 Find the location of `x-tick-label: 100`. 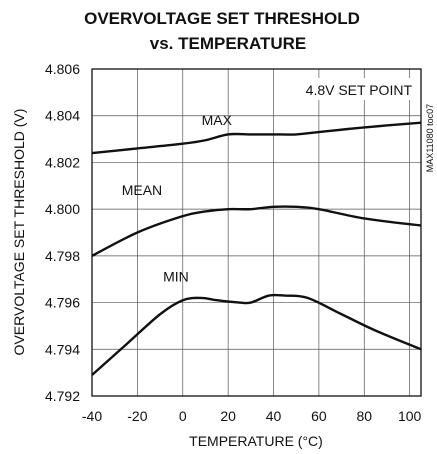

x-tick-label: 100 is located at coordinates (410, 416).